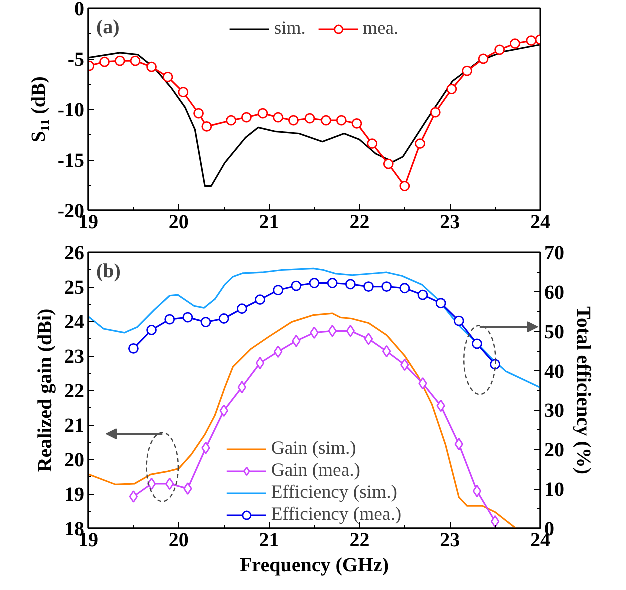  What do you see at coordinates (554, 293) in the screenshot?
I see `y2-tick-label: 60` at bounding box center [554, 293].